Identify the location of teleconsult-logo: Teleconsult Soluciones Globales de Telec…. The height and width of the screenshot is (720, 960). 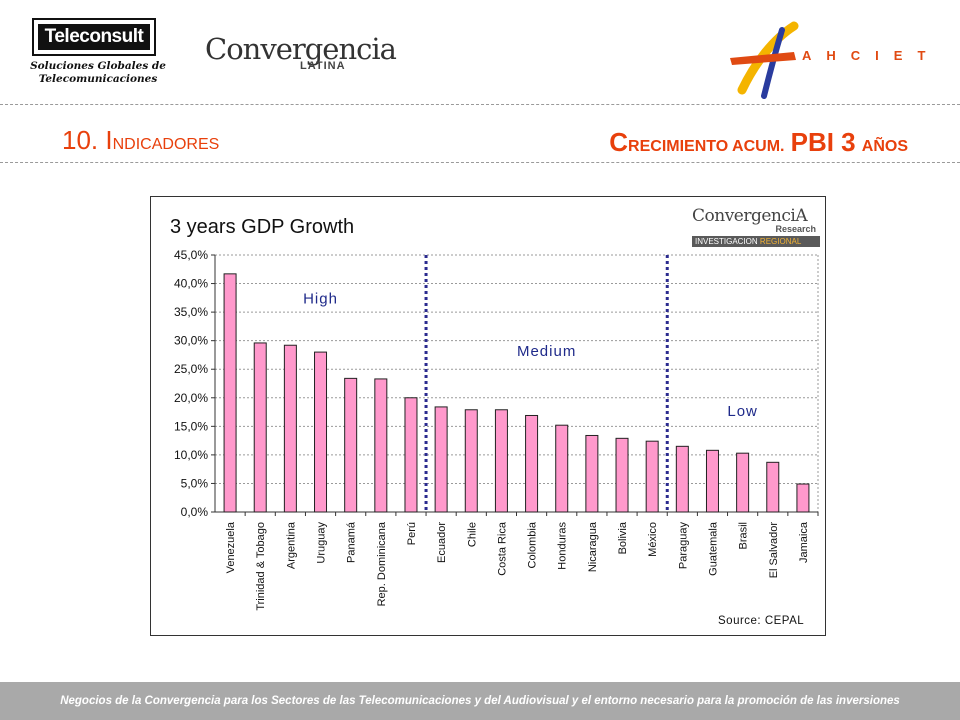
(98, 52).